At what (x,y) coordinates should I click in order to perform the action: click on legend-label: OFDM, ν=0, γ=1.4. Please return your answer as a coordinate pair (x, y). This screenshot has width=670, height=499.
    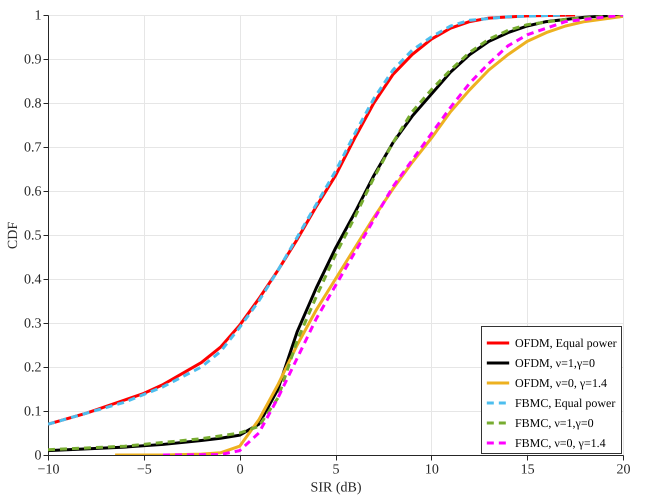
    Looking at the image, I should click on (561, 383).